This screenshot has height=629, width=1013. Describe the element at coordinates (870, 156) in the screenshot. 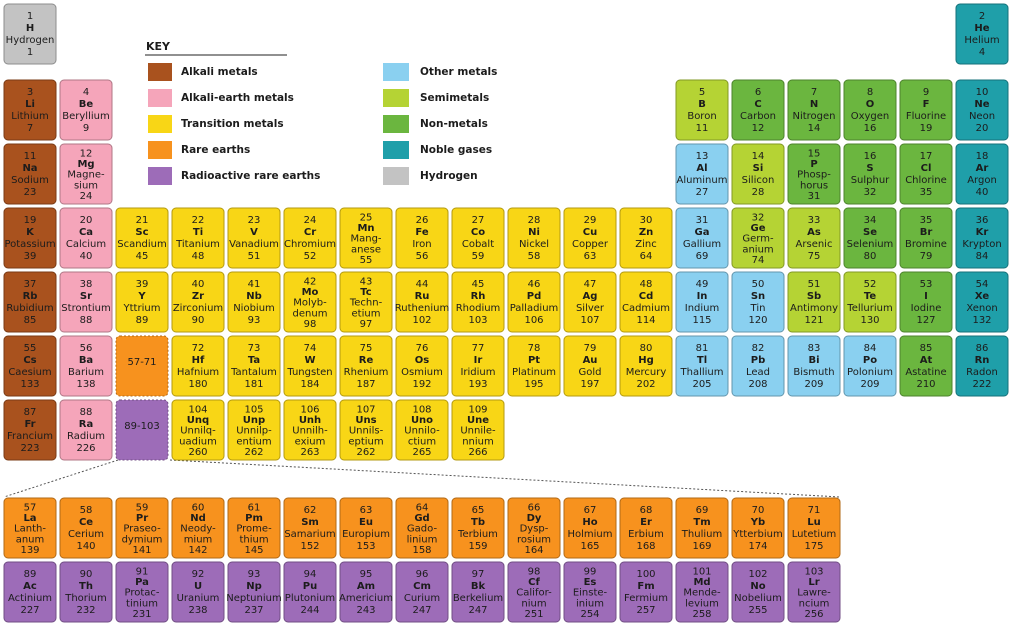

I see `atomic-number: 16` at that location.